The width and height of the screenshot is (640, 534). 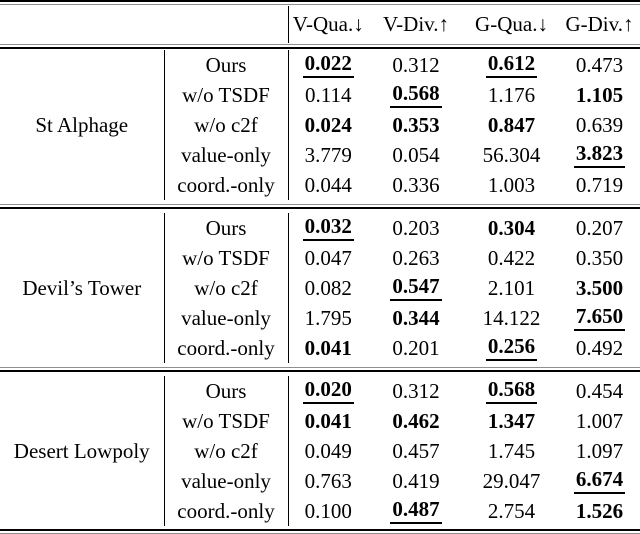 I want to click on metric-number: 0.719, so click(x=599, y=184).